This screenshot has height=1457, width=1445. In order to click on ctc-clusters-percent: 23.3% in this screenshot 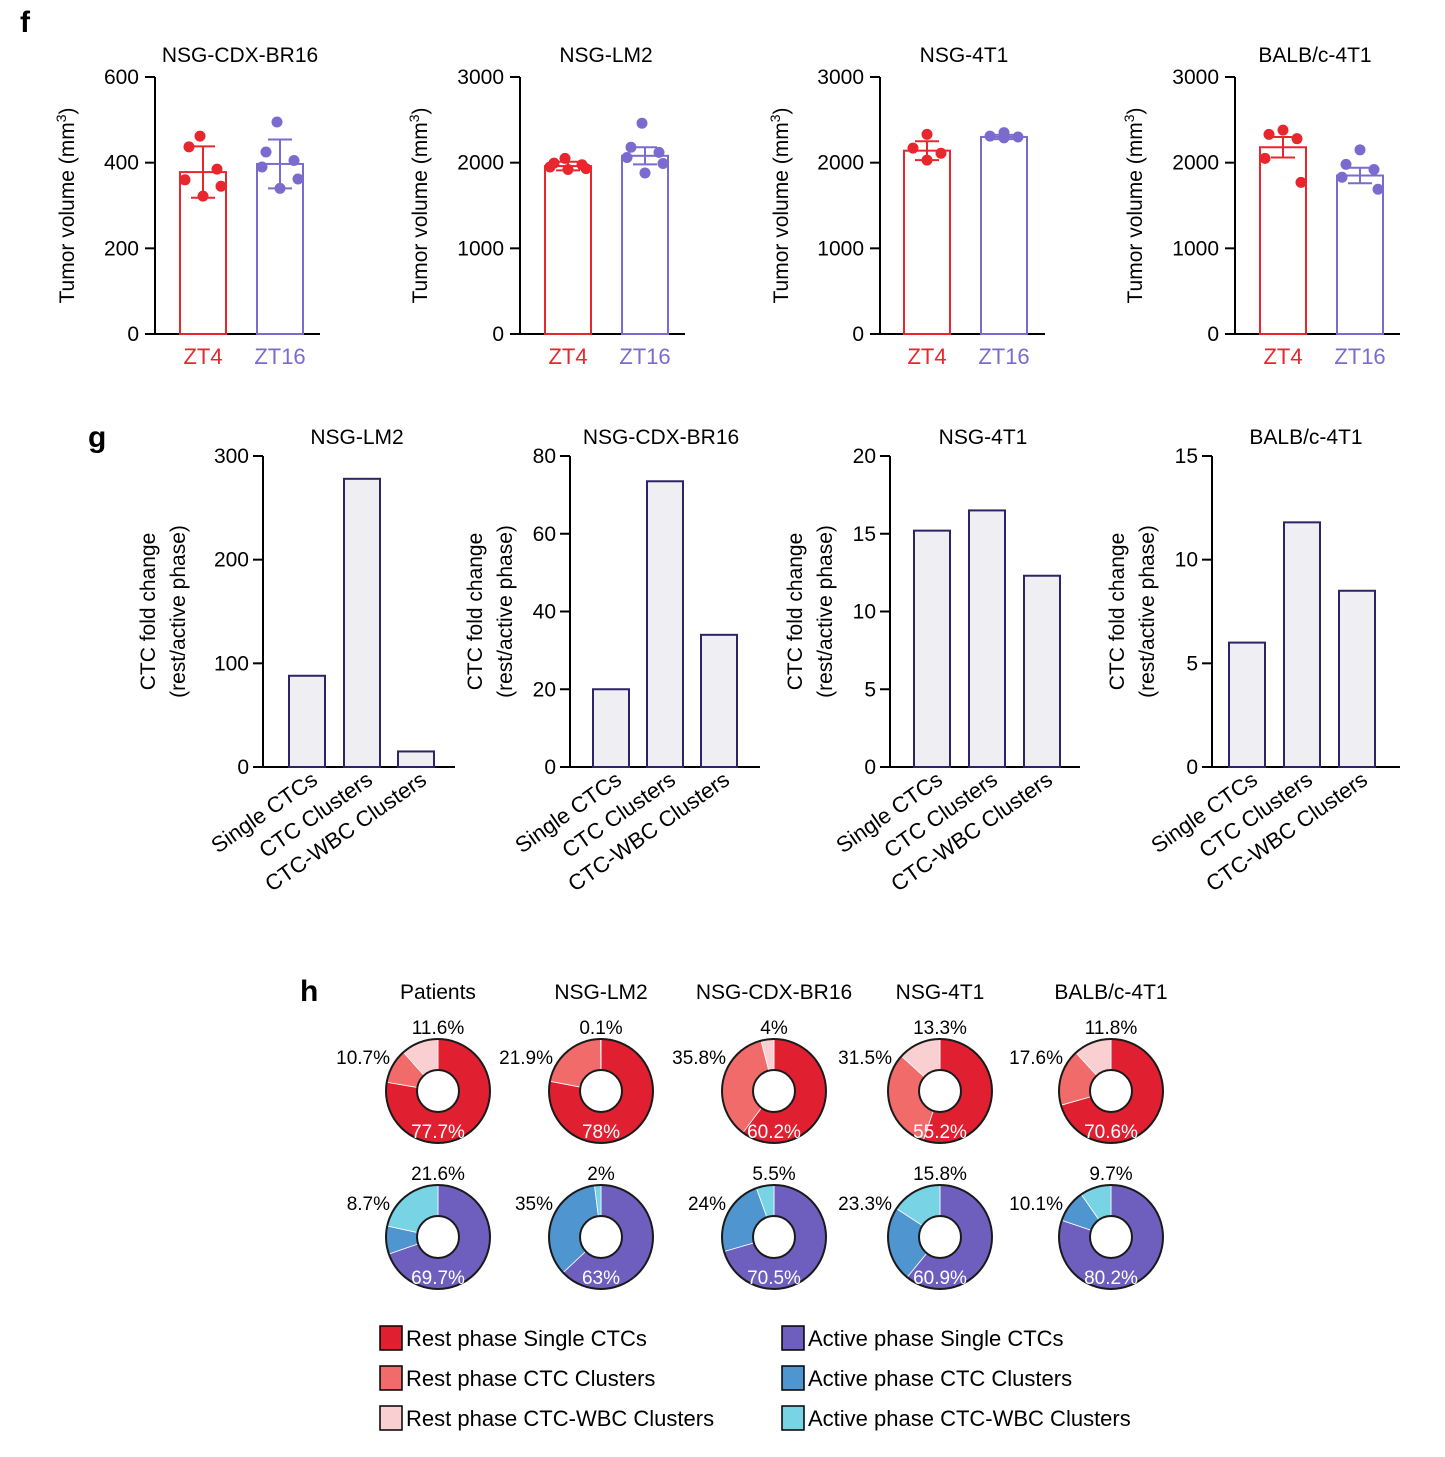, I will do `click(865, 1204)`.